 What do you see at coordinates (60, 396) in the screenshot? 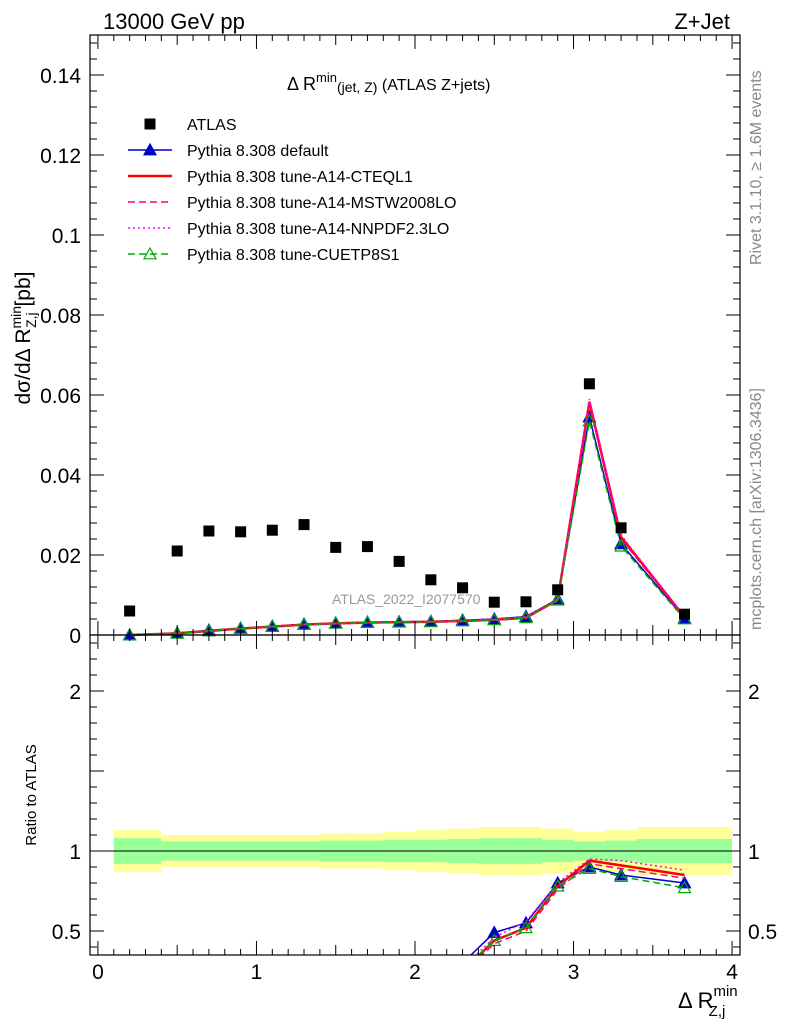
I see `main-ytick-label: 0.06` at bounding box center [60, 396].